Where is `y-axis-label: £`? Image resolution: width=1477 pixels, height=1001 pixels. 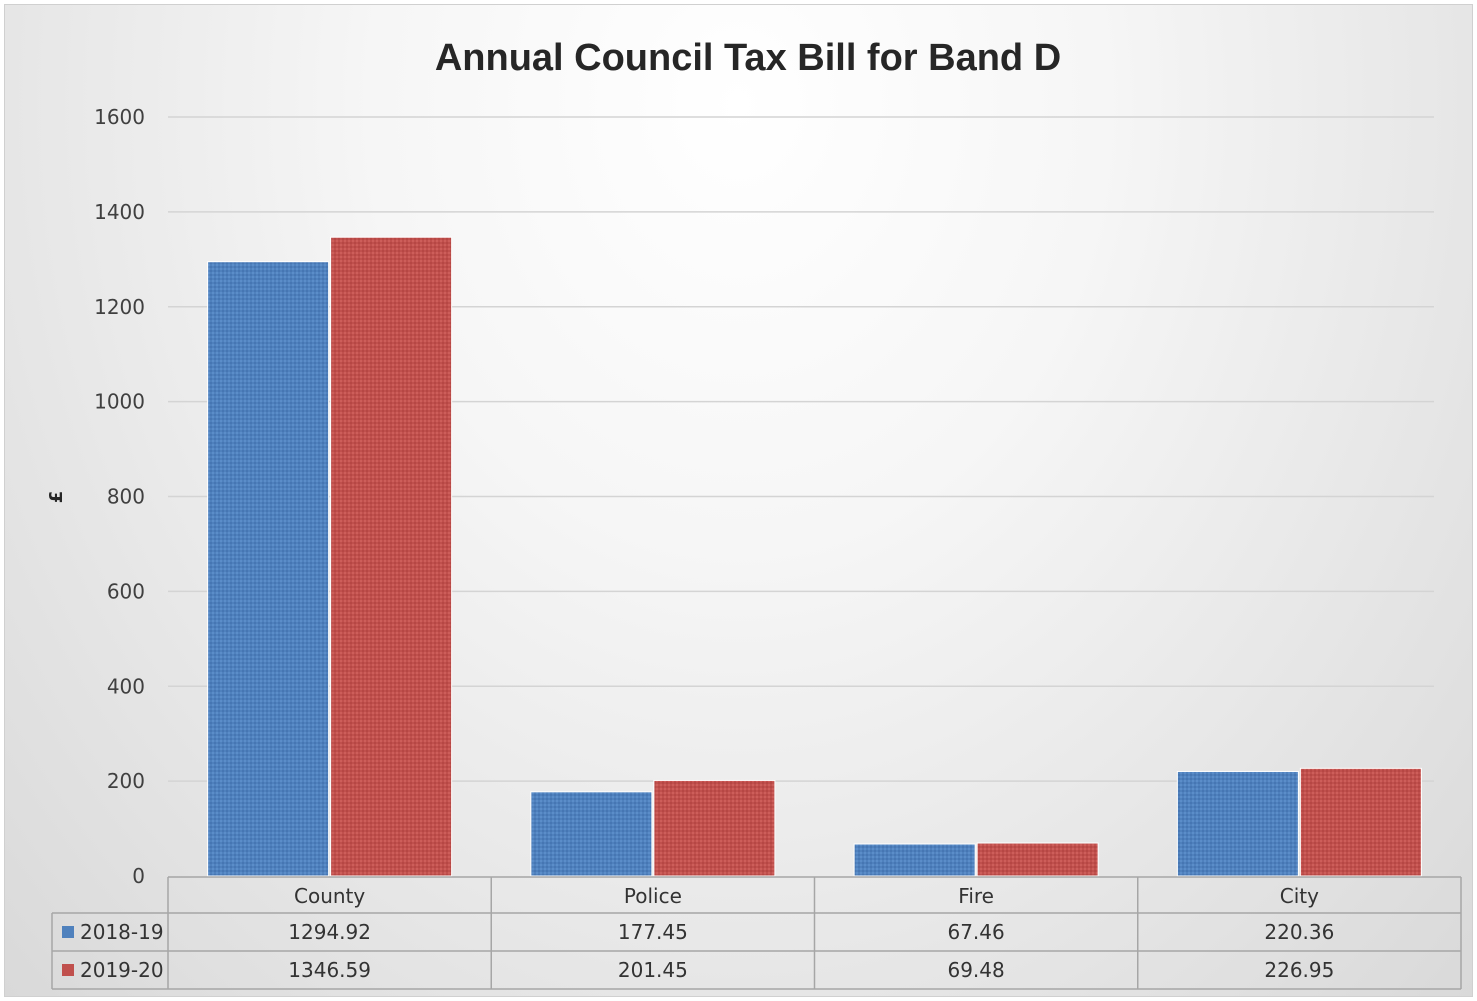 y-axis-label: £ is located at coordinates (56, 497).